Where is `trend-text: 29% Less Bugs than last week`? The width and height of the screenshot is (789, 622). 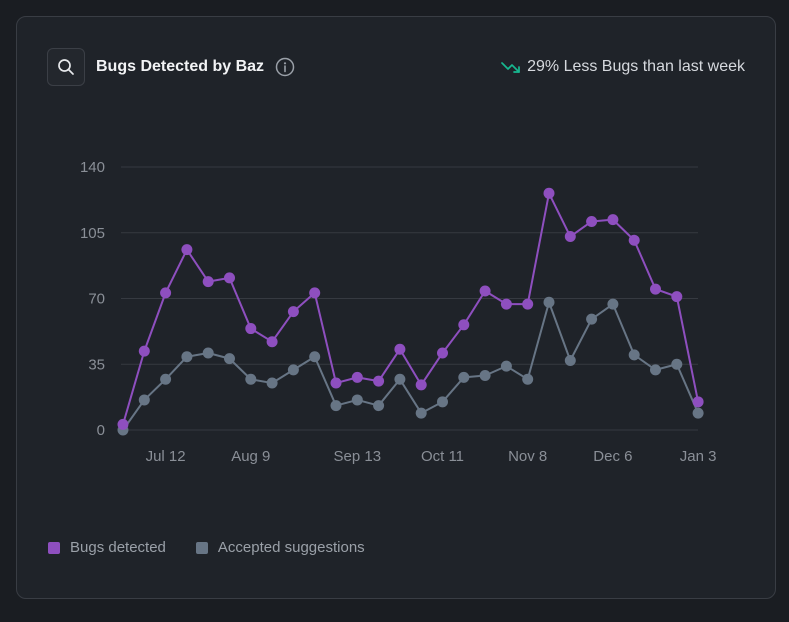
trend-text: 29% Less Bugs than last week is located at coordinates (636, 66).